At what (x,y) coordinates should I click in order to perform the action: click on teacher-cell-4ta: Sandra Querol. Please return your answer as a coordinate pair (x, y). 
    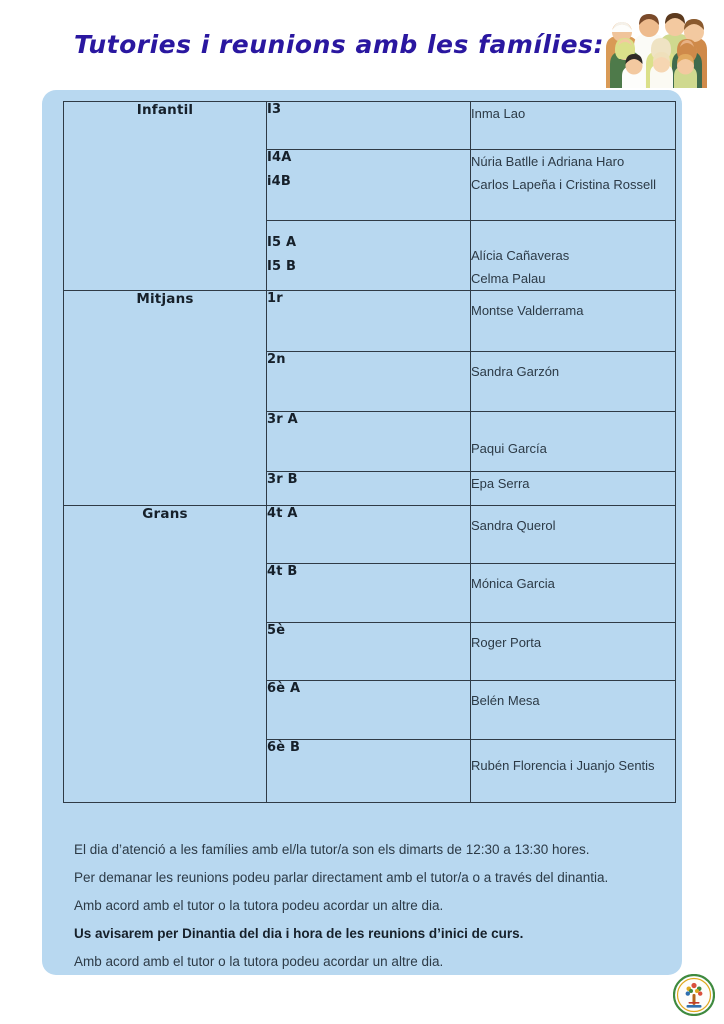
    Looking at the image, I should click on (573, 535).